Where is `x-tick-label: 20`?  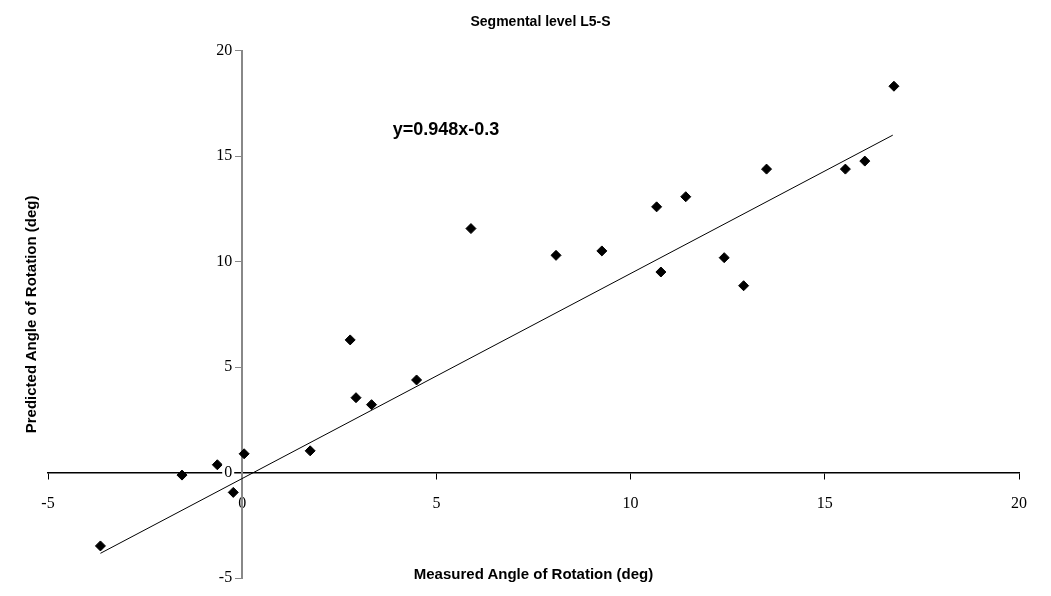
x-tick-label: 20 is located at coordinates (1019, 503).